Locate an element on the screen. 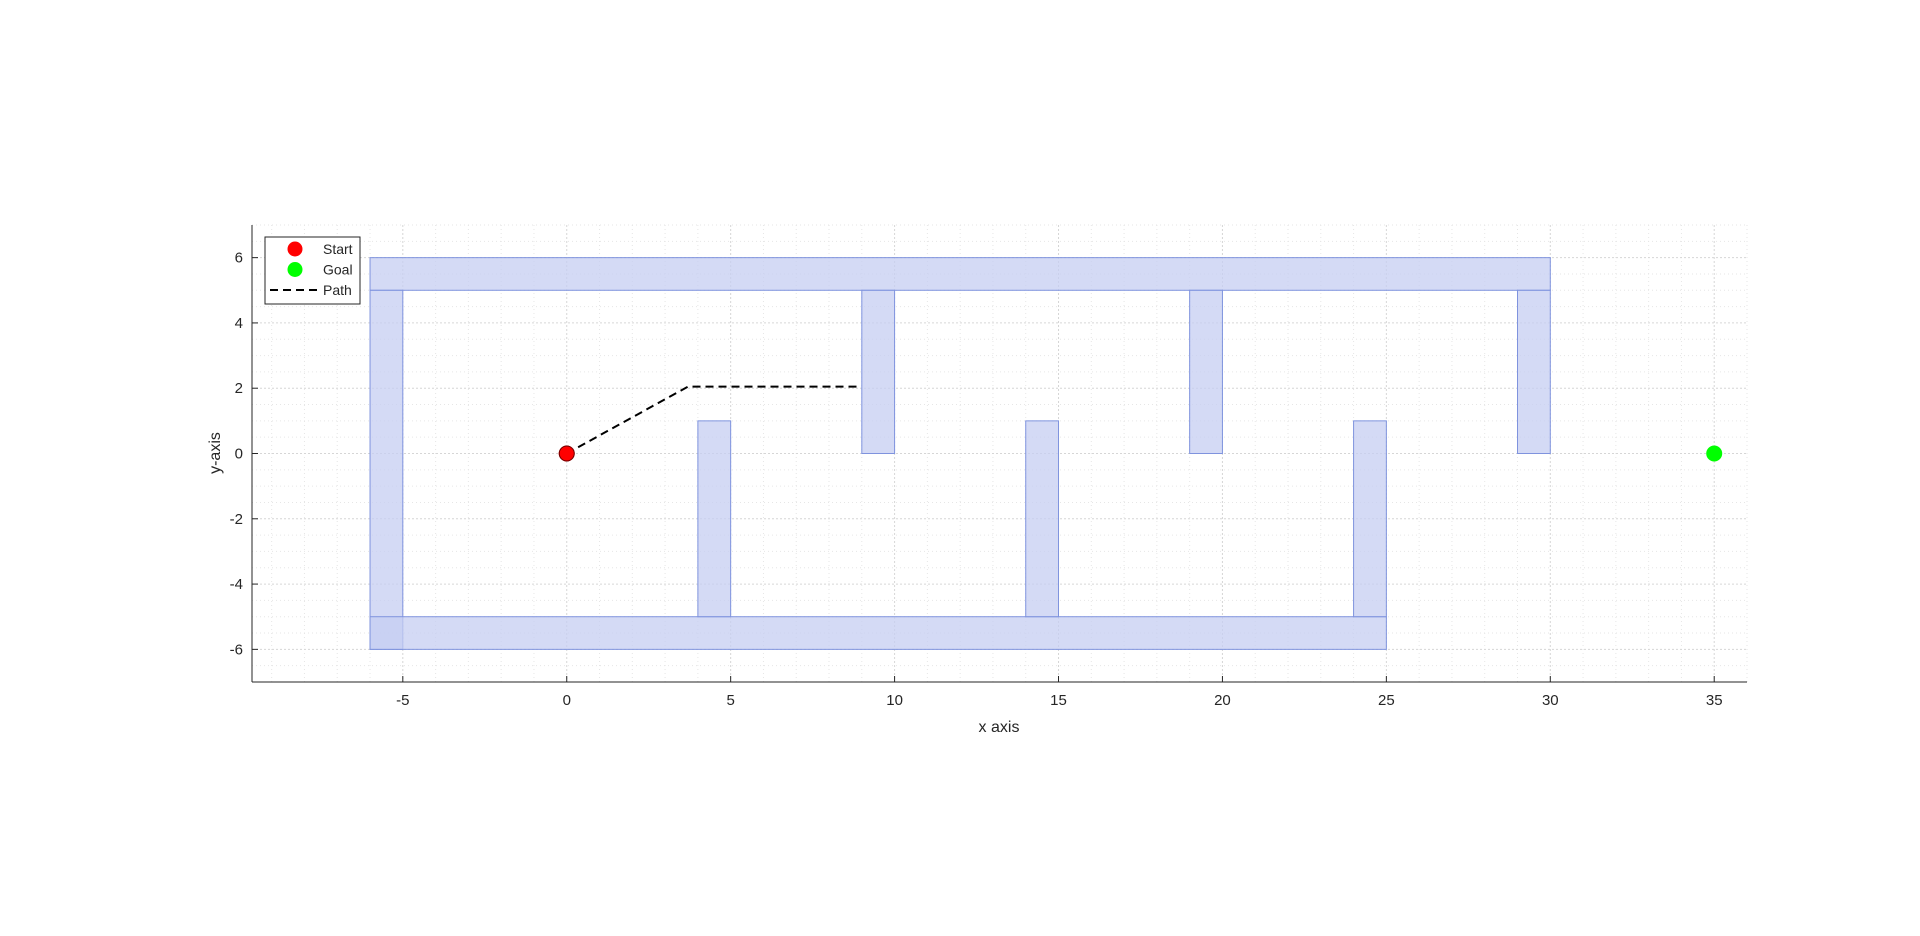  y-tick-label: 2 is located at coordinates (239, 388).